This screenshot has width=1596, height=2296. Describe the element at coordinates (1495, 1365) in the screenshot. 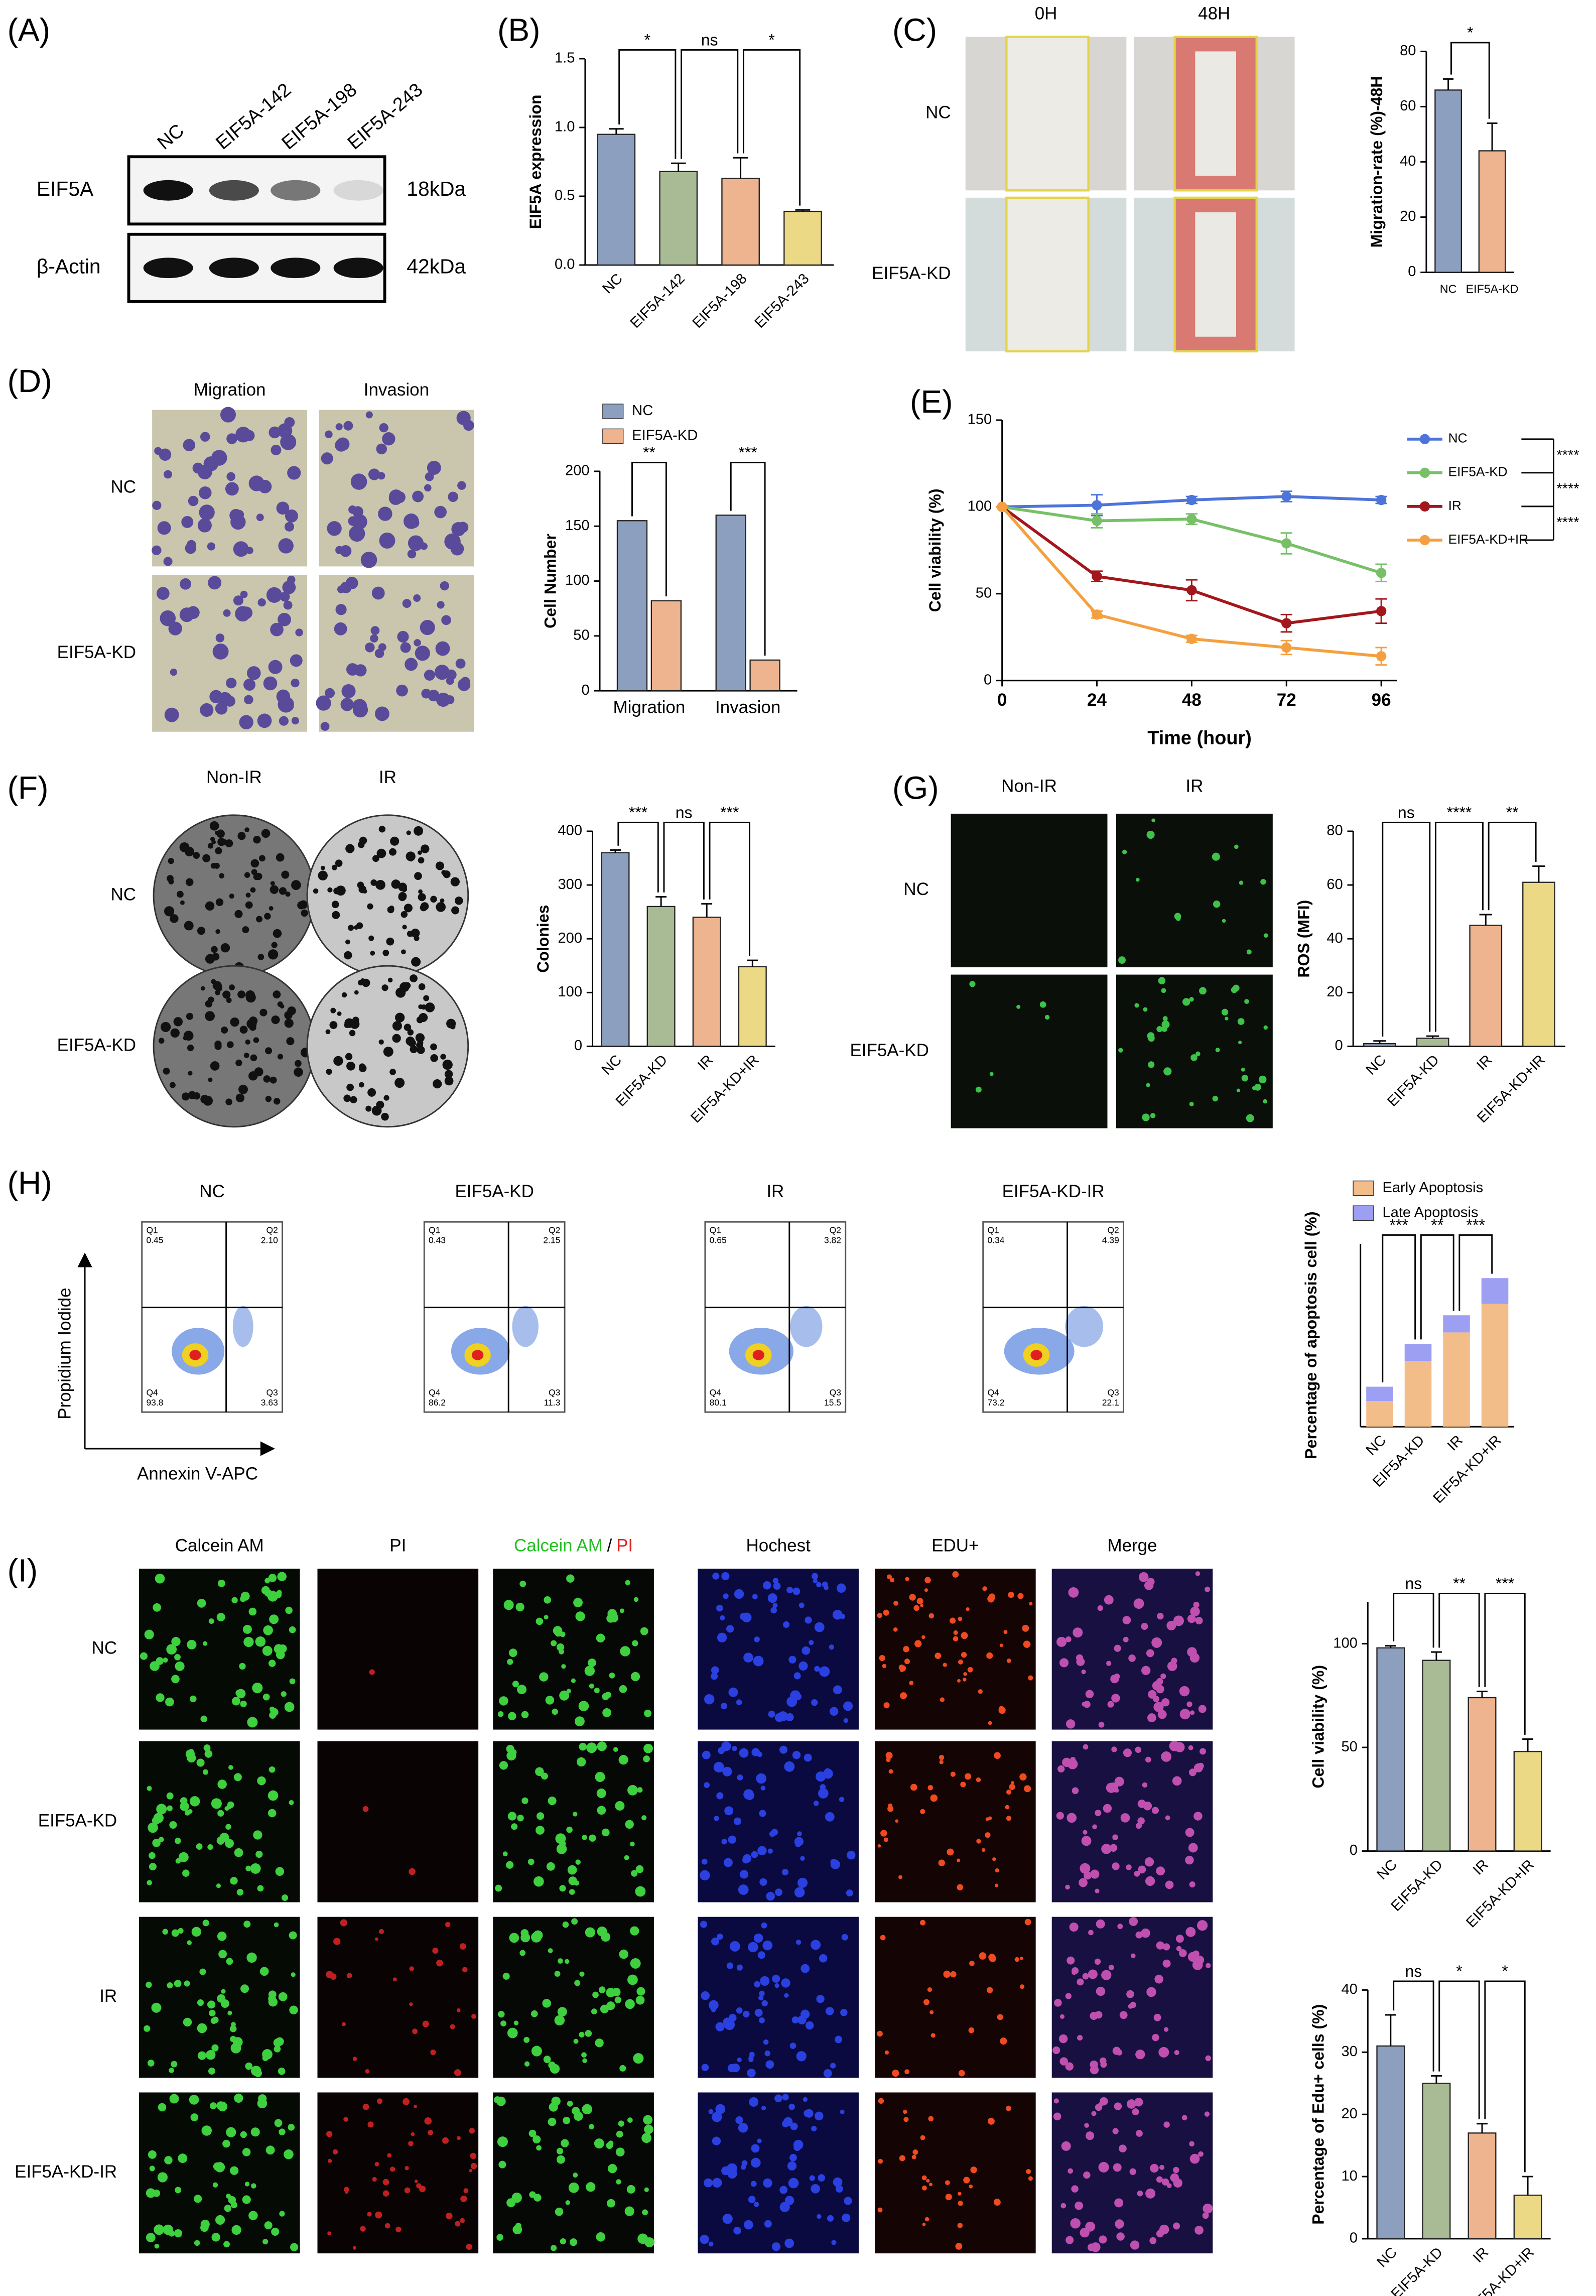

I see `bar-segment` at that location.